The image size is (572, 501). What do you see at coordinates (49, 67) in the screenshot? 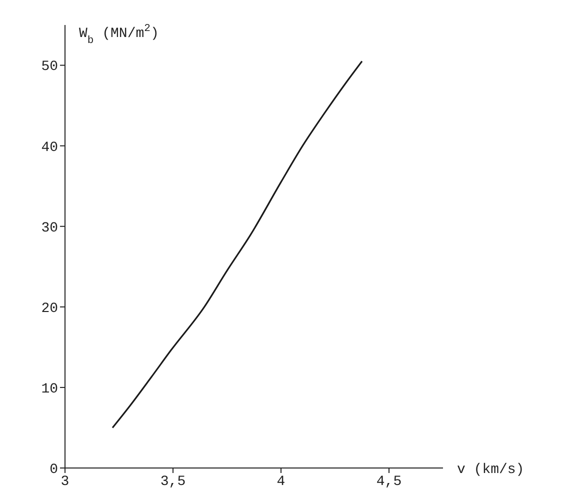
I see `y-tick-label: 50` at bounding box center [49, 67].